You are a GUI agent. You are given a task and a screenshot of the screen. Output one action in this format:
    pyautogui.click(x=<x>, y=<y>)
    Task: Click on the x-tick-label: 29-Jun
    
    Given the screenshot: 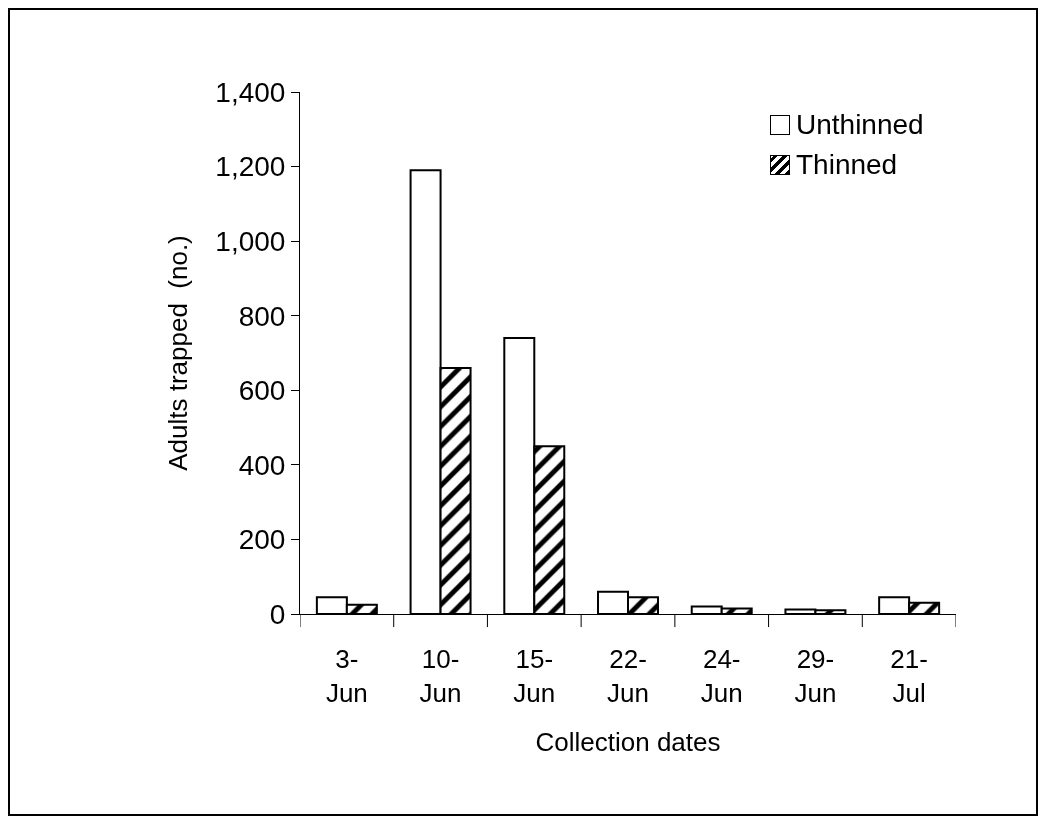 What is the action you would take?
    pyautogui.click(x=815, y=676)
    